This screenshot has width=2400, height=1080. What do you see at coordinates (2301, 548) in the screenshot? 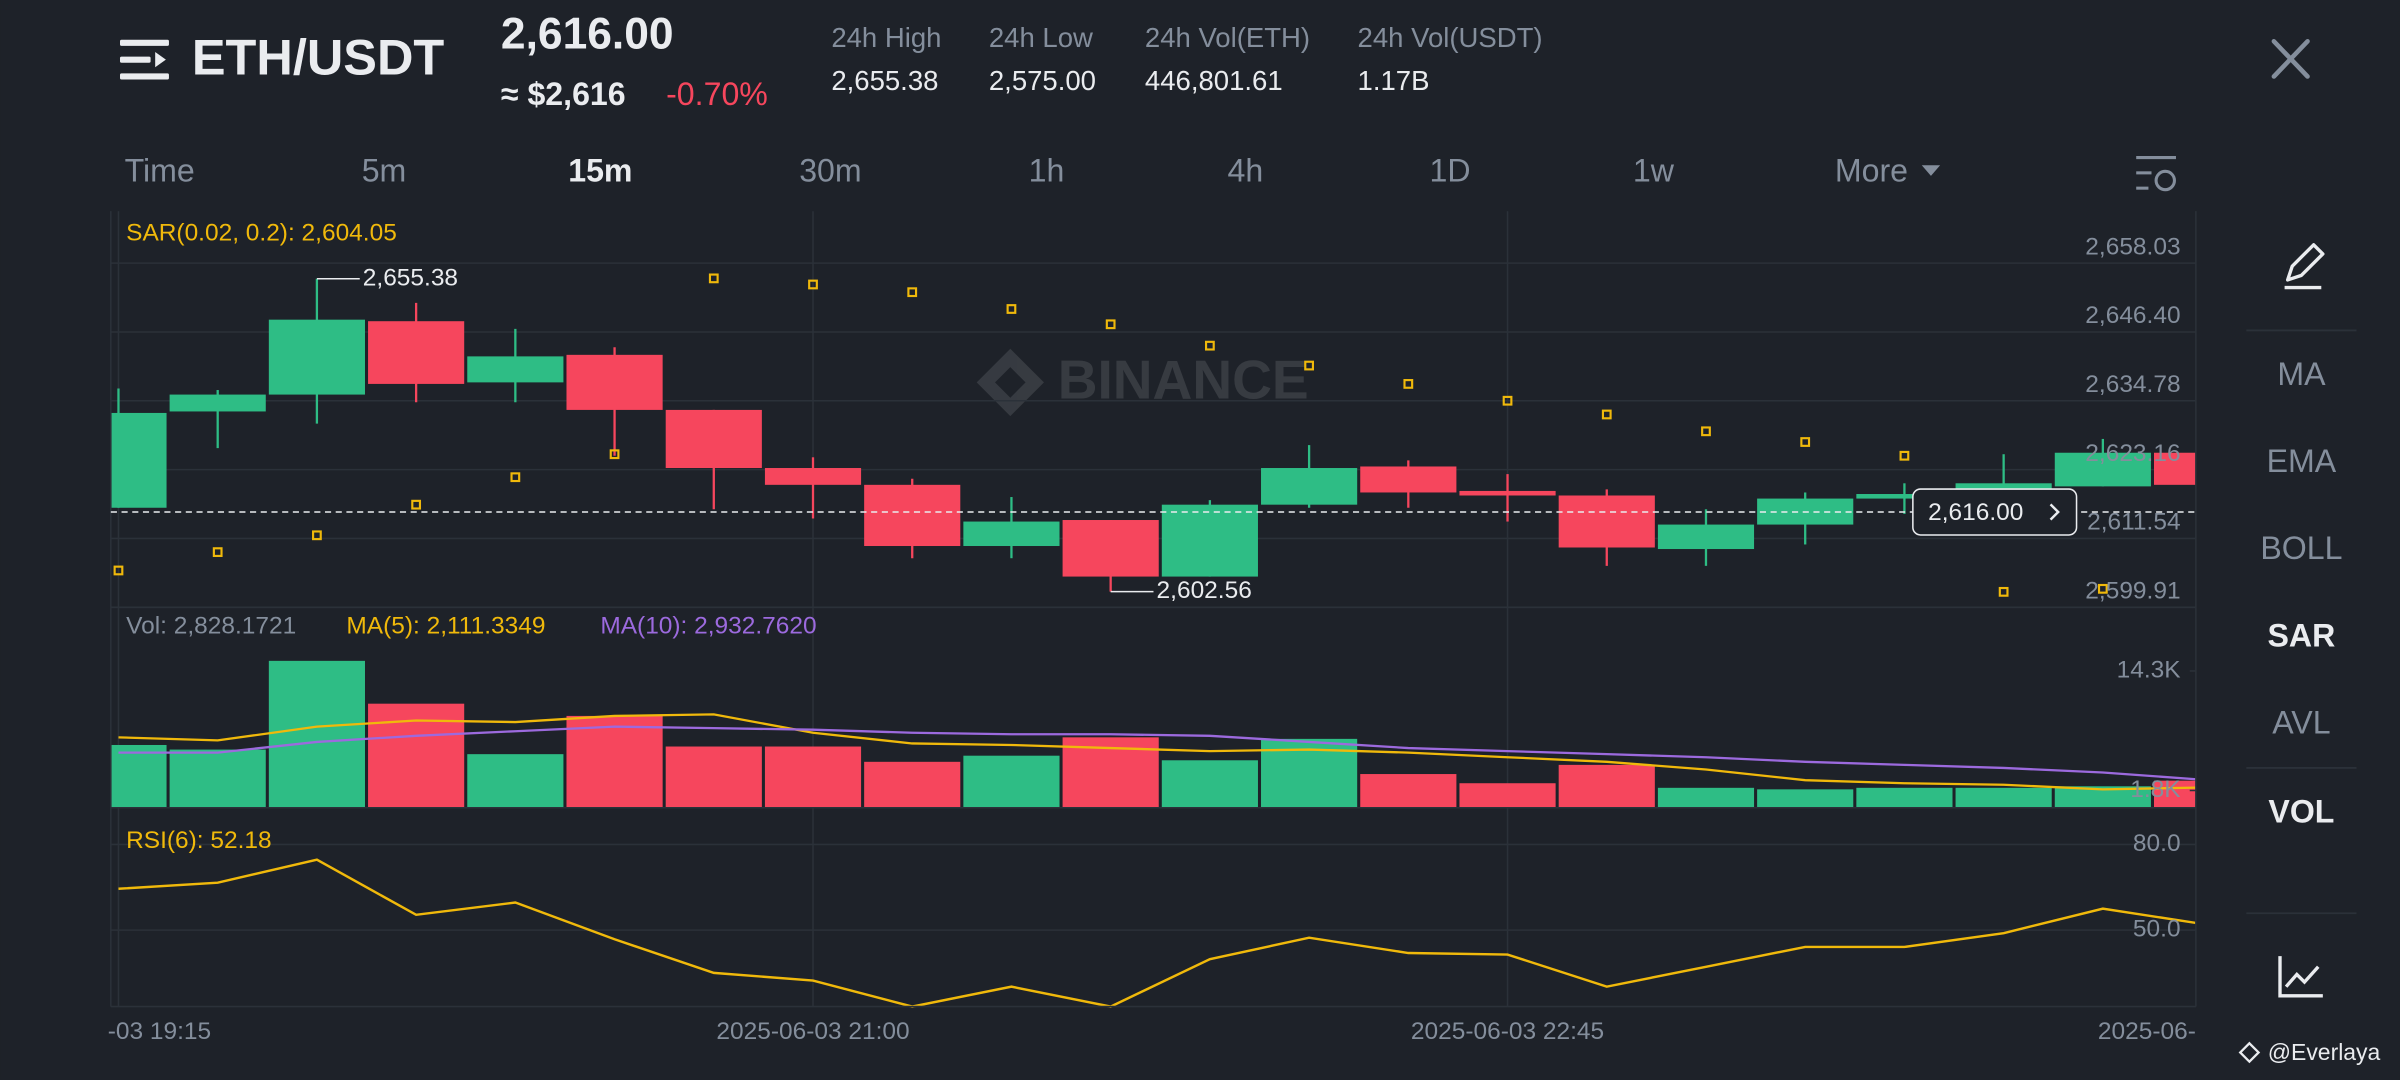
I see `indicator-toggle: BOLL` at bounding box center [2301, 548].